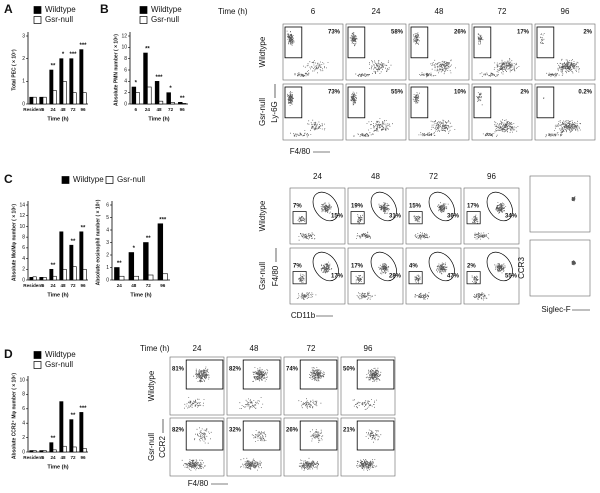 This screenshot has height=493, width=600. I want to click on gate-percent: 81%, so click(178, 370).